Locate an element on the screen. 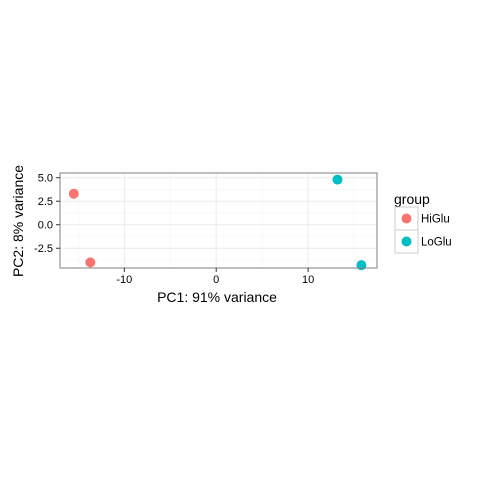 Image resolution: width=480 pixels, height=480 pixels. plot-panel-border is located at coordinates (218, 220).